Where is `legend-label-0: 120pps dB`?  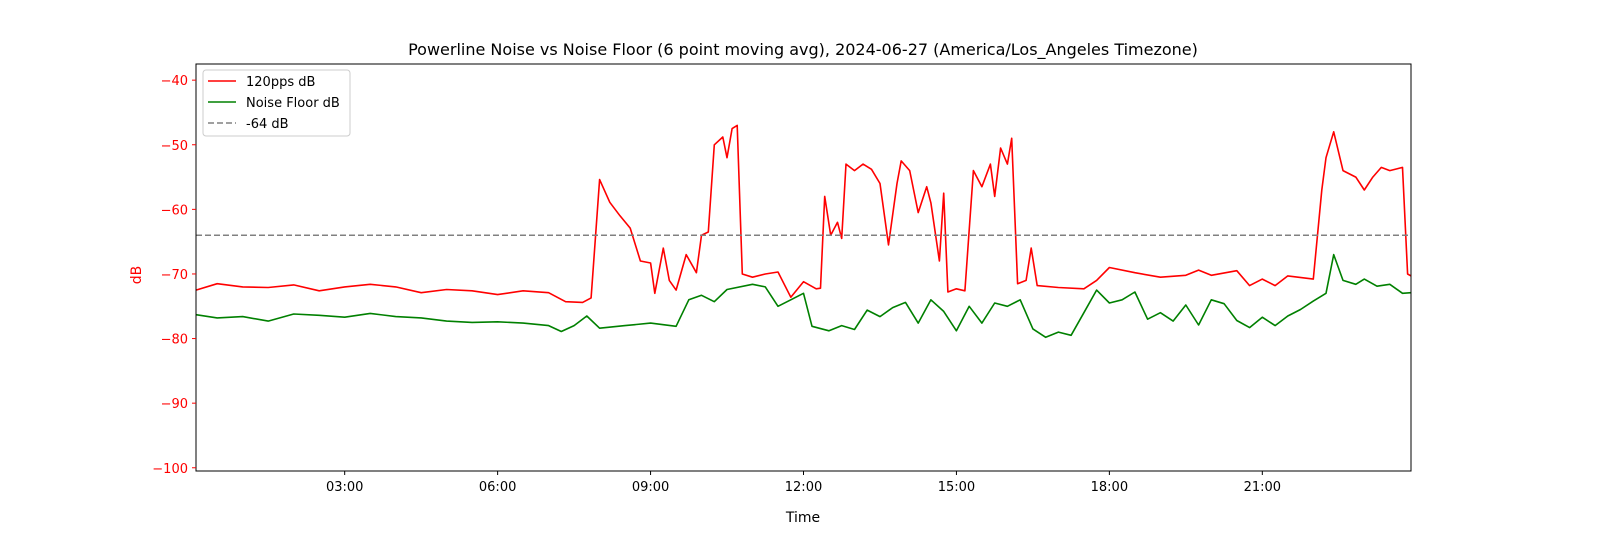 legend-label-0: 120pps dB is located at coordinates (280, 82).